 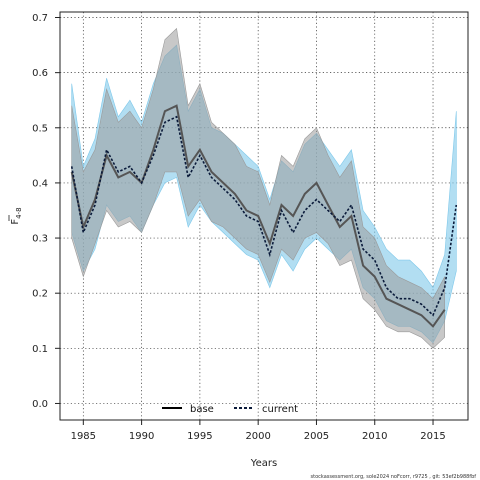 What do you see at coordinates (432, 436) in the screenshot?
I see `x-tick-label-2015: 2015` at bounding box center [432, 436].